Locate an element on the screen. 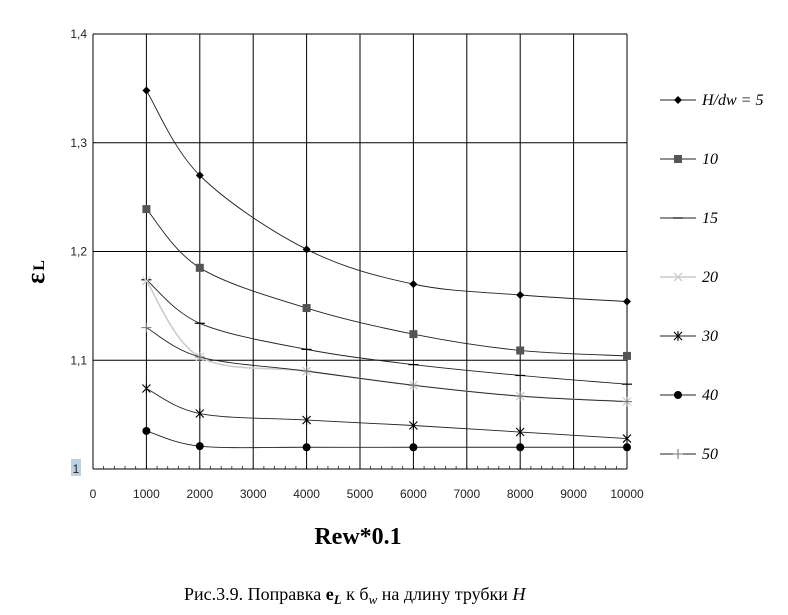 The height and width of the screenshot is (615, 788). y-tick-label: 1,4 is located at coordinates (78, 34).